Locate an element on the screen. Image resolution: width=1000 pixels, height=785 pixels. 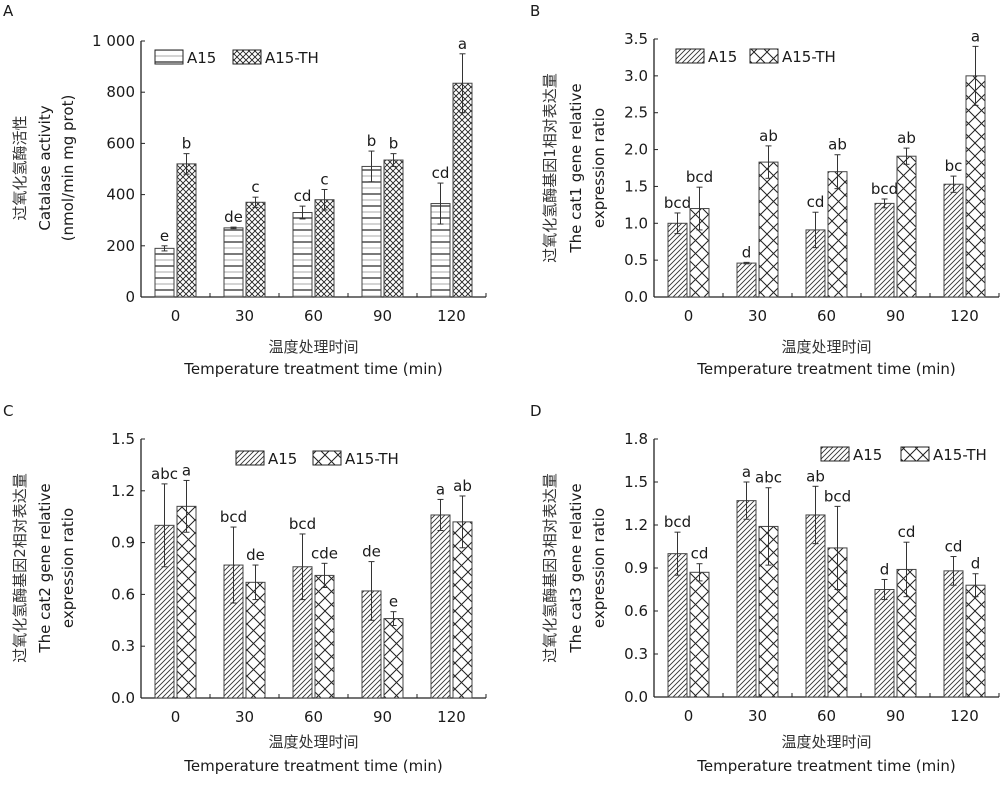
y-tick-label: 200 is located at coordinates (120, 246).